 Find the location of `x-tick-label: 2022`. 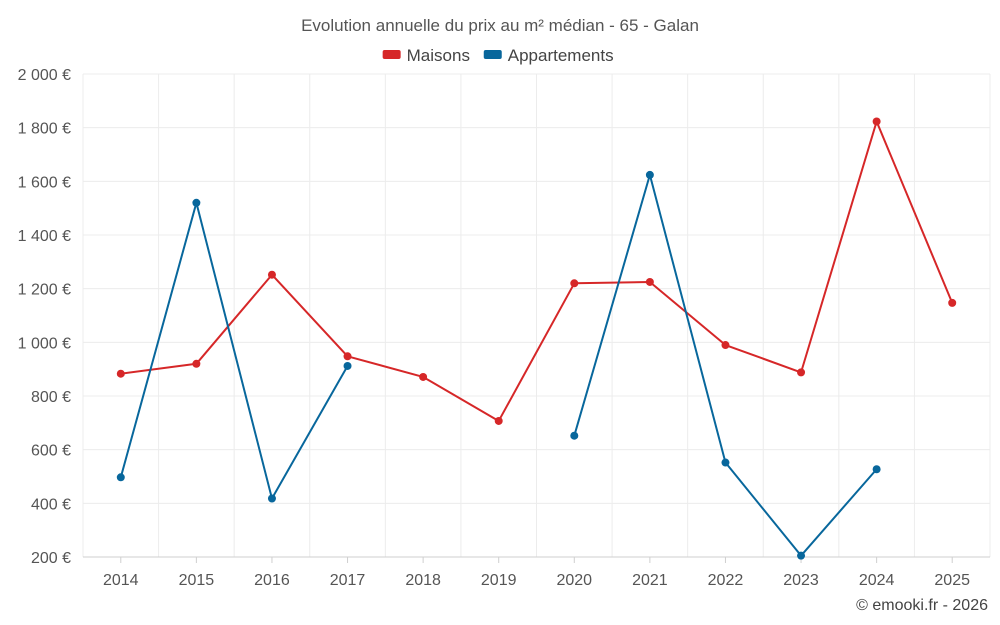

x-tick-label: 2022 is located at coordinates (726, 580).